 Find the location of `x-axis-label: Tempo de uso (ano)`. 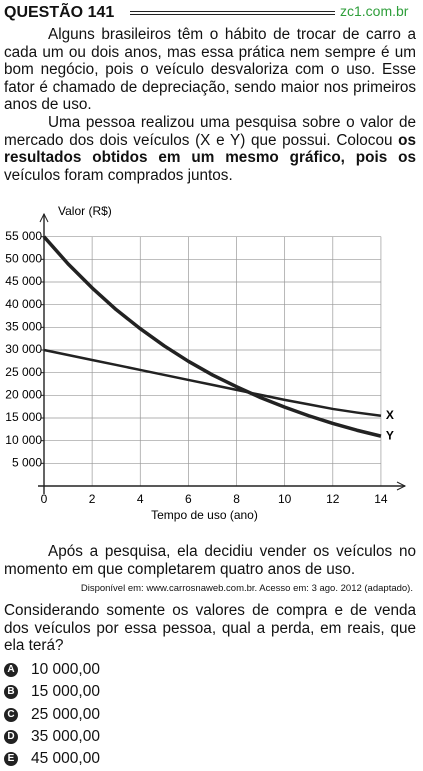

x-axis-label: Tempo de uso (ano) is located at coordinates (204, 515).